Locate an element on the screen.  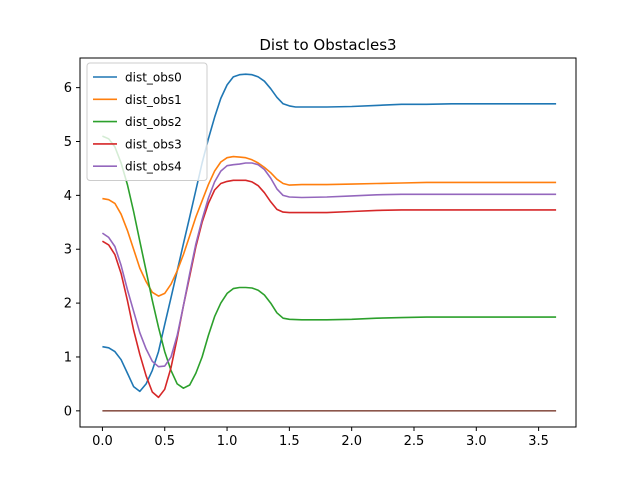
y-axis-ticks: 0 1 2 3 4 5 6 is located at coordinates (72, 250).